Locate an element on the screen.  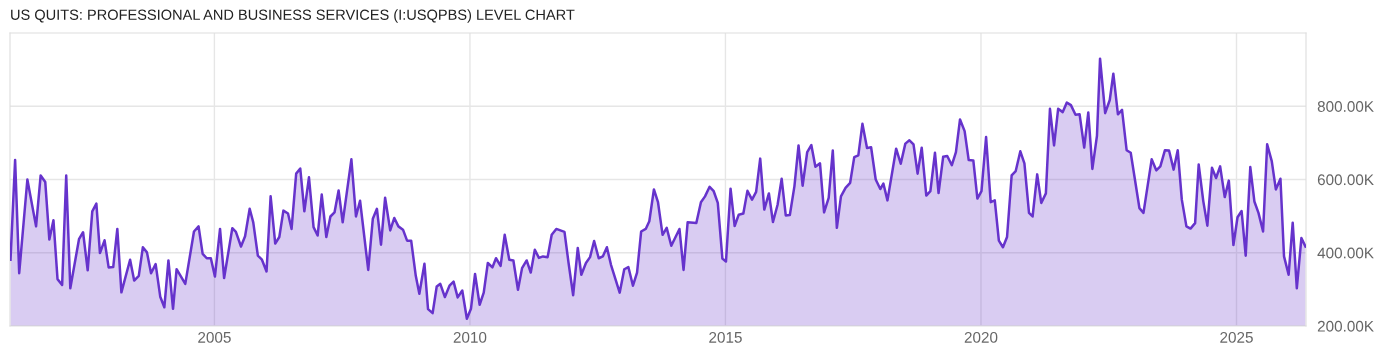
x-tick-label: 2025 is located at coordinates (1236, 337).